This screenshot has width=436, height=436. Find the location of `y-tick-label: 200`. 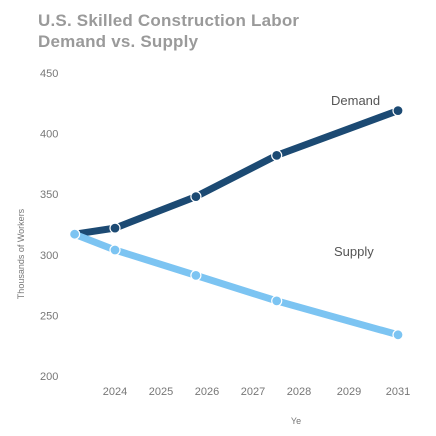

y-tick-label: 200 is located at coordinates (49, 377).